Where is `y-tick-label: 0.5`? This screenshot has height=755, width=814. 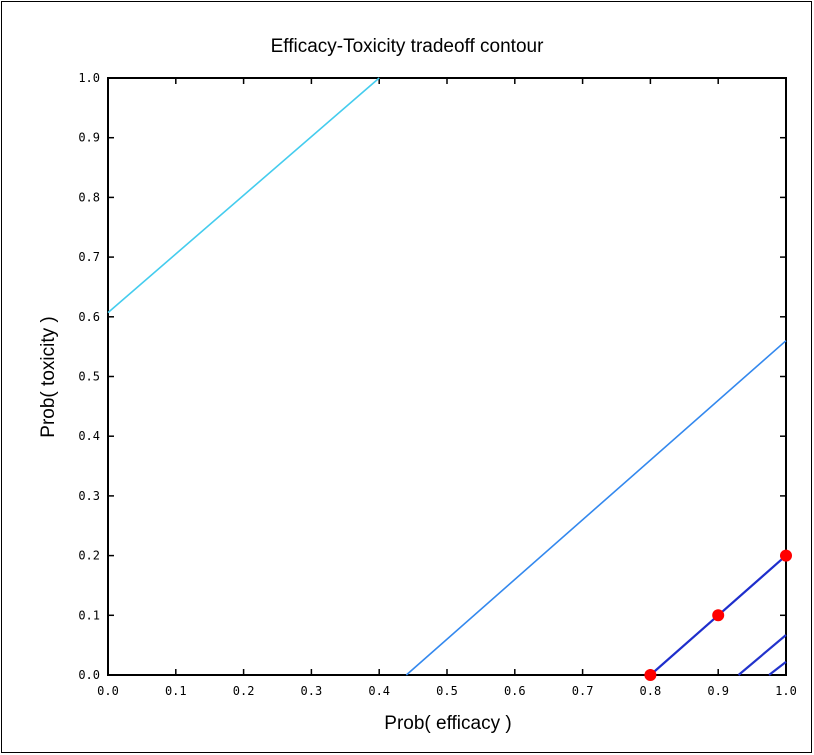 y-tick-label: 0.5 is located at coordinates (89, 377).